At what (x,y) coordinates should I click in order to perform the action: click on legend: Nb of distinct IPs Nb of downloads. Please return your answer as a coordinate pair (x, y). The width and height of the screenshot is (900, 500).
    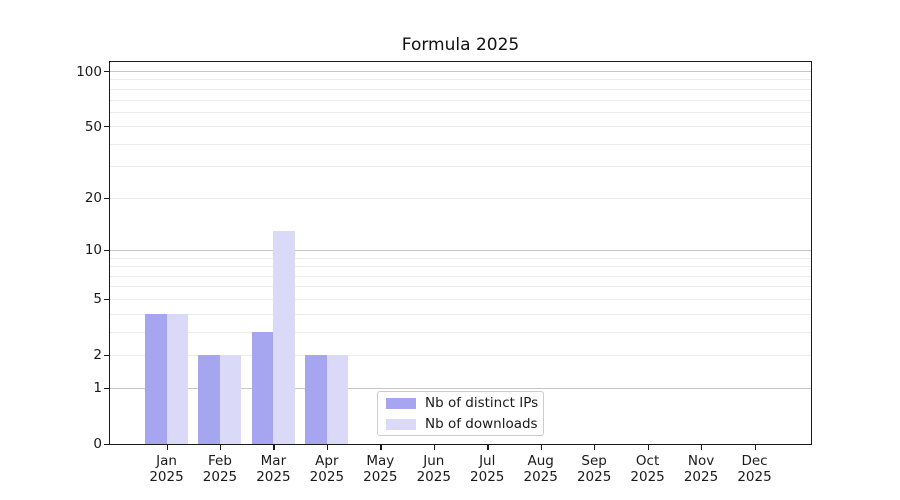
    Looking at the image, I should click on (460, 413).